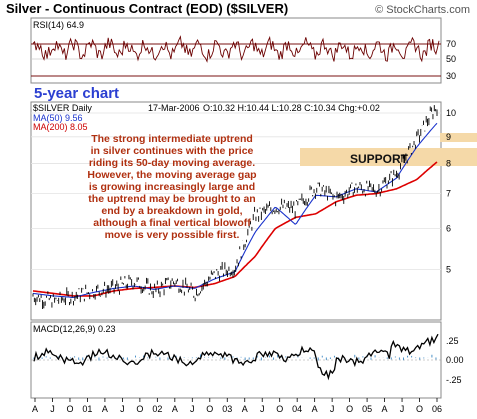 The image size is (477, 419). Describe the element at coordinates (172, 151) in the screenshot. I see `annotation-line: in silver continues with the price` at that location.